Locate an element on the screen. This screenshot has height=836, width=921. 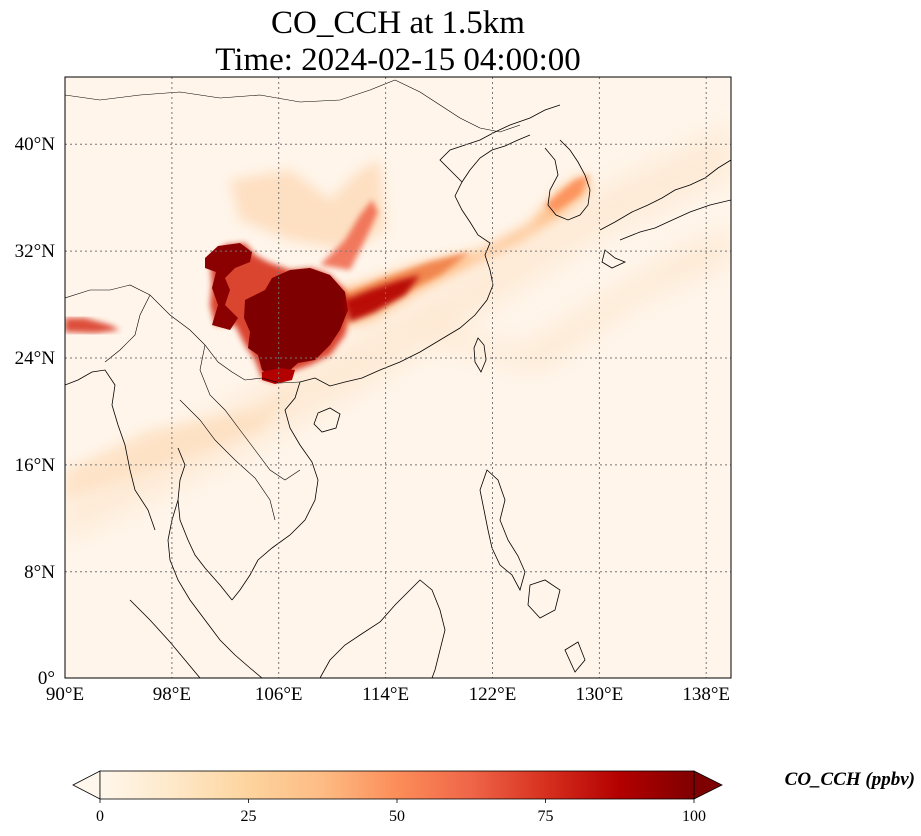
lat-tick-label: 40°N is located at coordinates (35, 144).